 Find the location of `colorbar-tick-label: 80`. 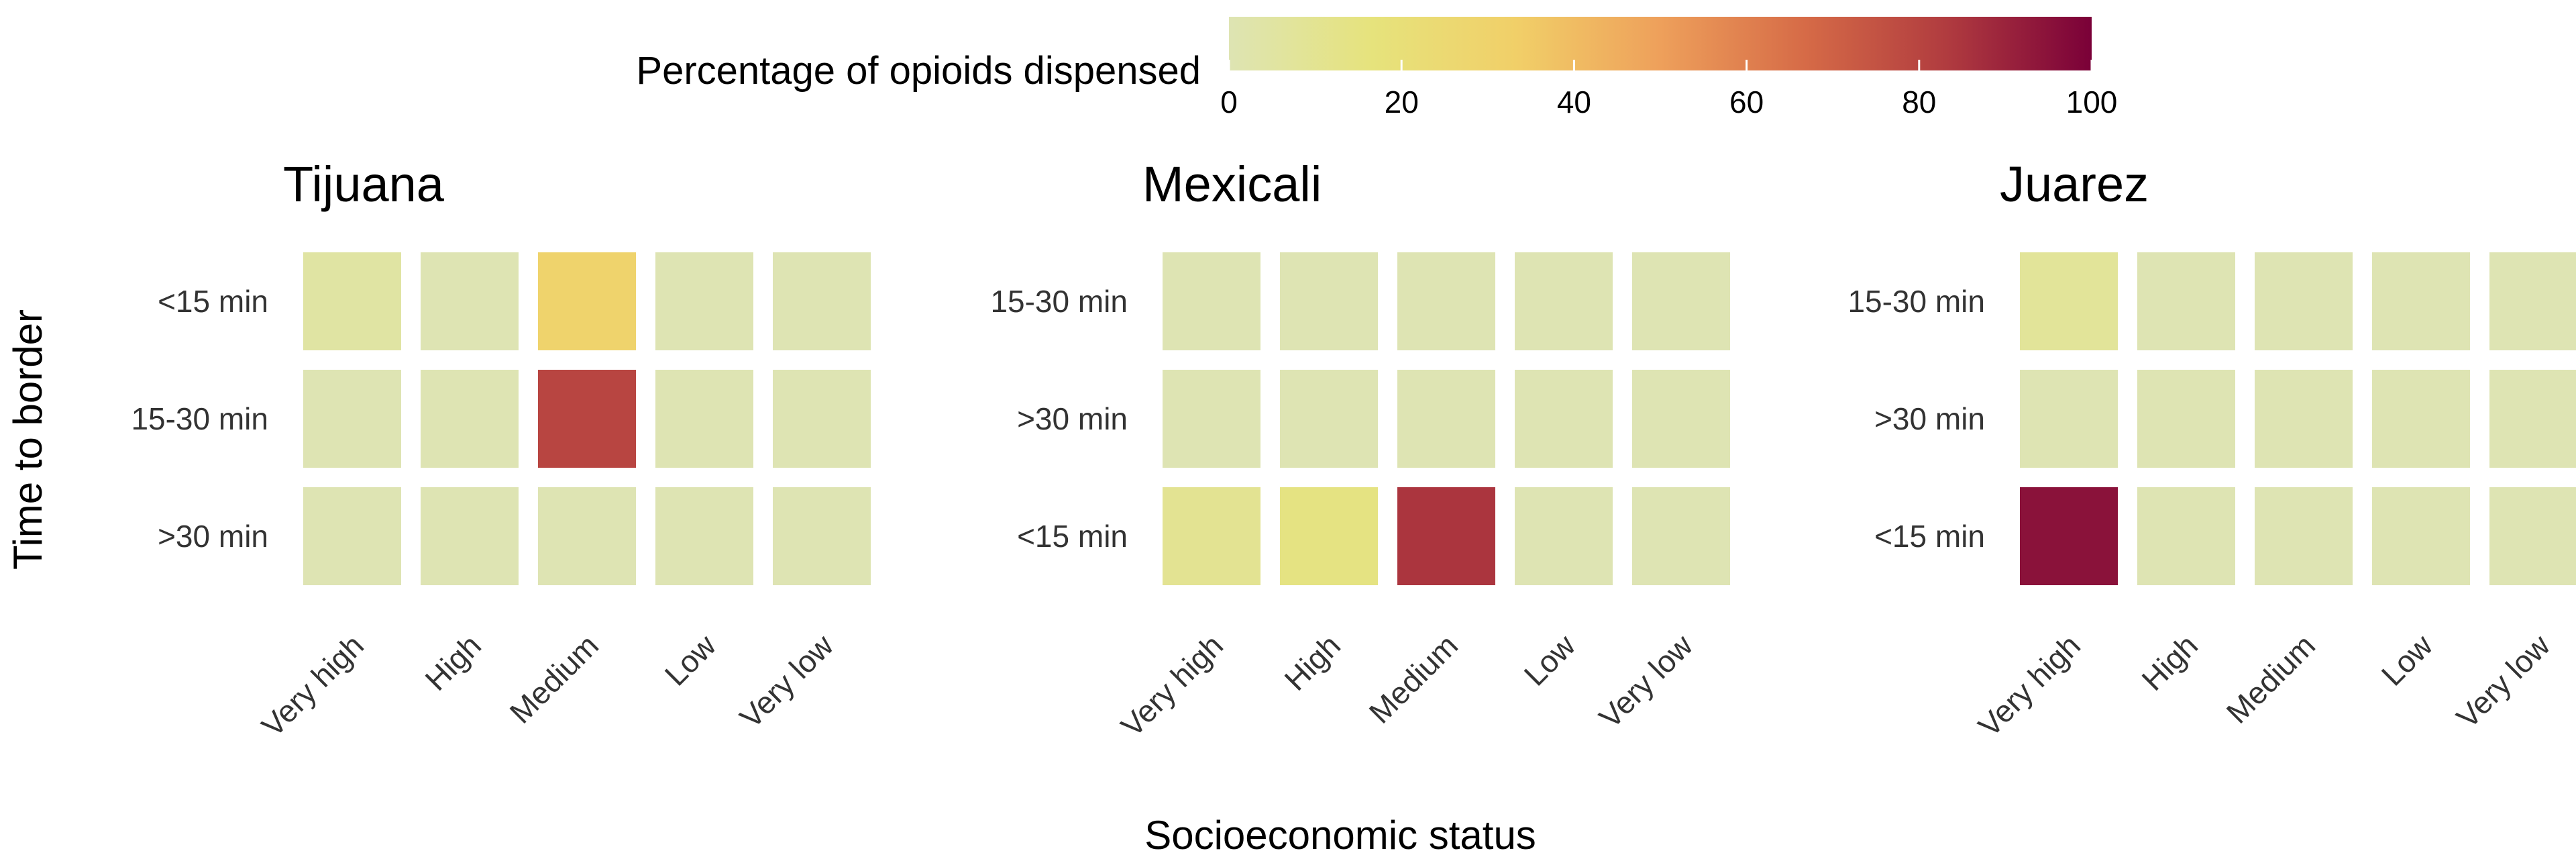

colorbar-tick-label: 80 is located at coordinates (1919, 102).